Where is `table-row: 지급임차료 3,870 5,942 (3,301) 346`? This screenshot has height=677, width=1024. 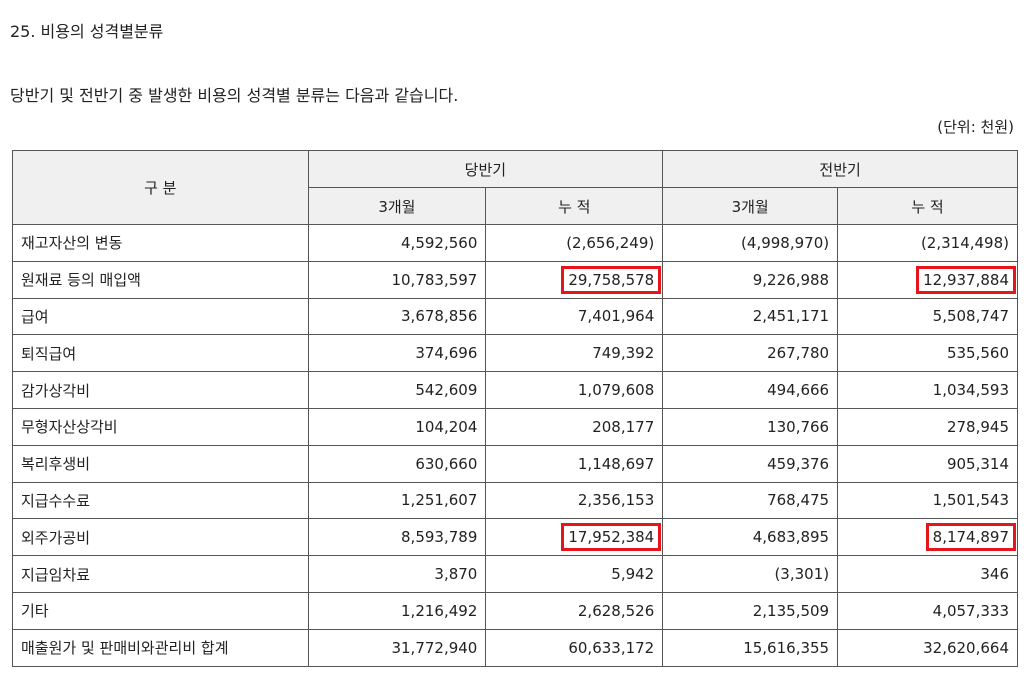 table-row: 지급임차료 3,870 5,942 (3,301) 346 is located at coordinates (515, 574).